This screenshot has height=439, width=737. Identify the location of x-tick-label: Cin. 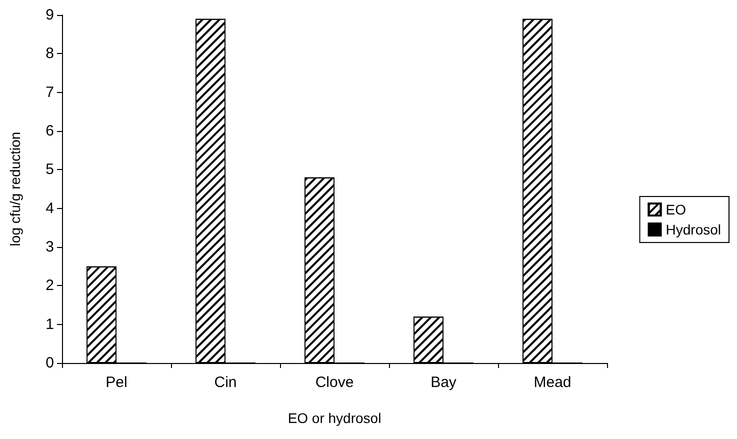
(225, 382).